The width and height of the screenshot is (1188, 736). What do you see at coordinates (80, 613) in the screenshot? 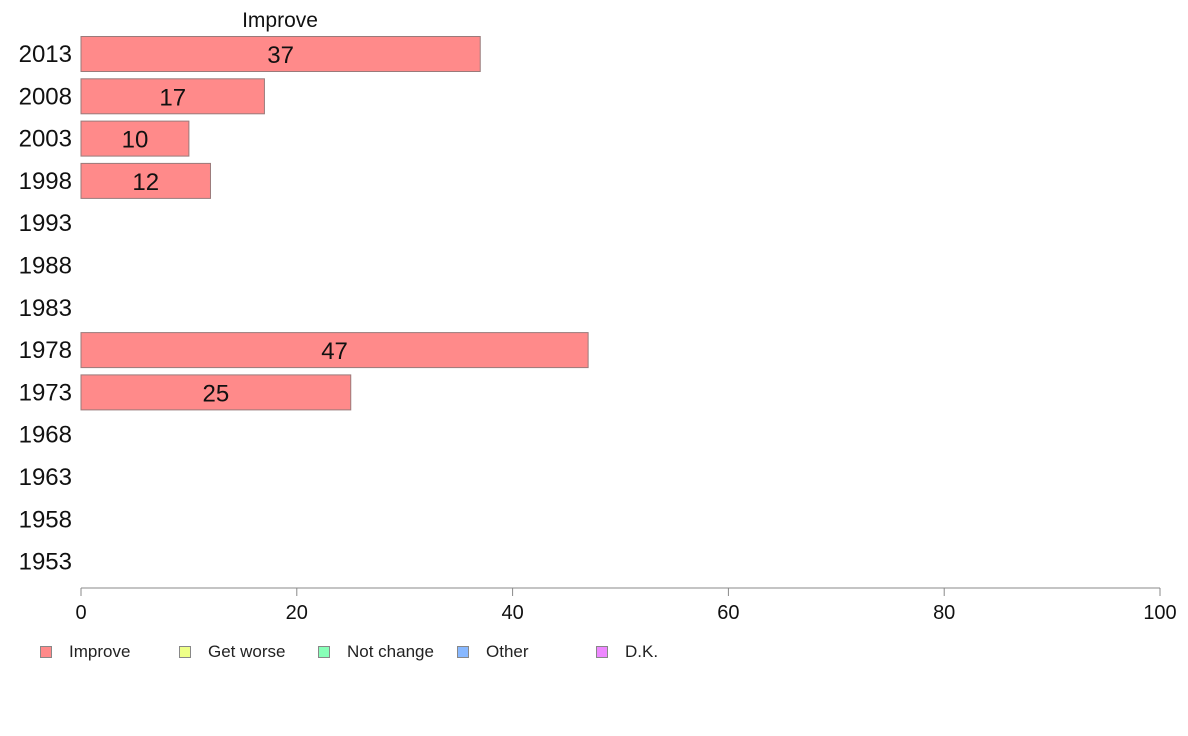
I see `x-tick-label: 0` at bounding box center [80, 613].